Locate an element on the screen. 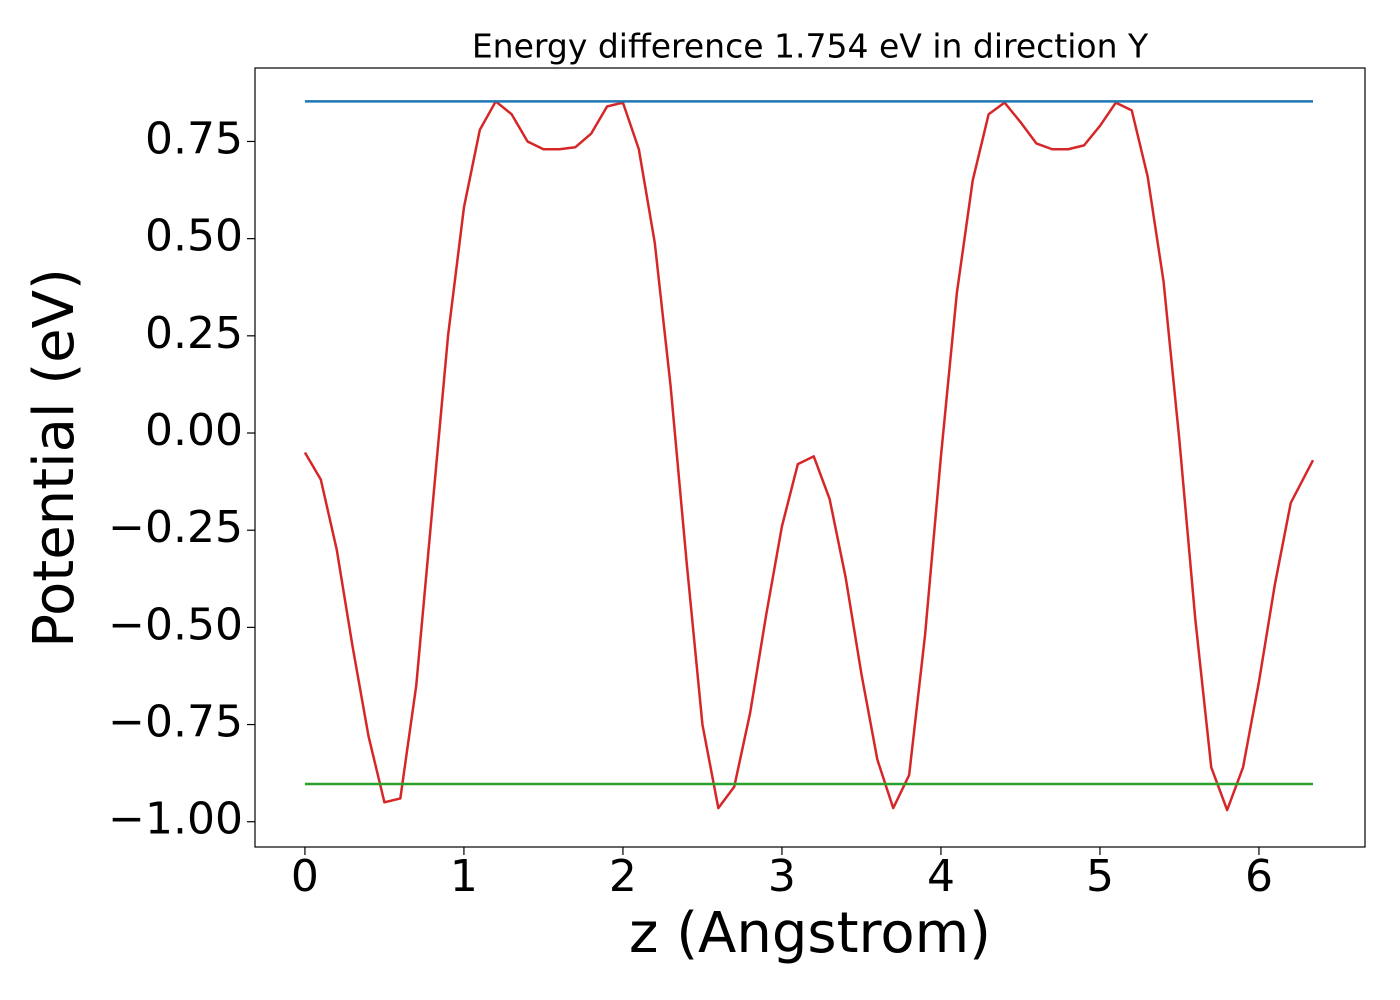 This screenshot has width=1400, height=1000. y-tick-label: 0.75 is located at coordinates (194, 138).